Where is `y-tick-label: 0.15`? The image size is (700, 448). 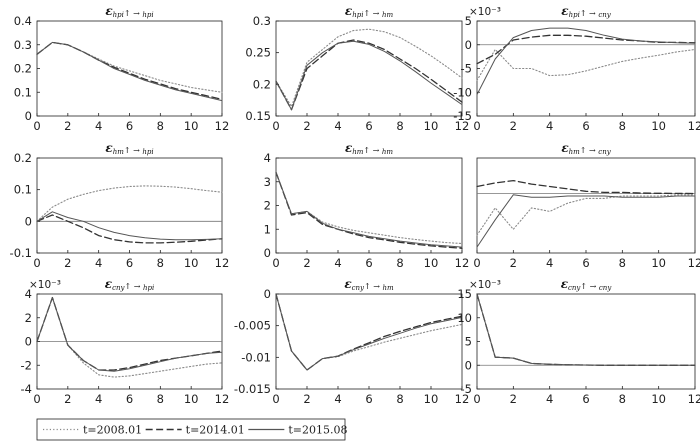
y-tick-label: 0.15 is located at coordinates (258, 116).